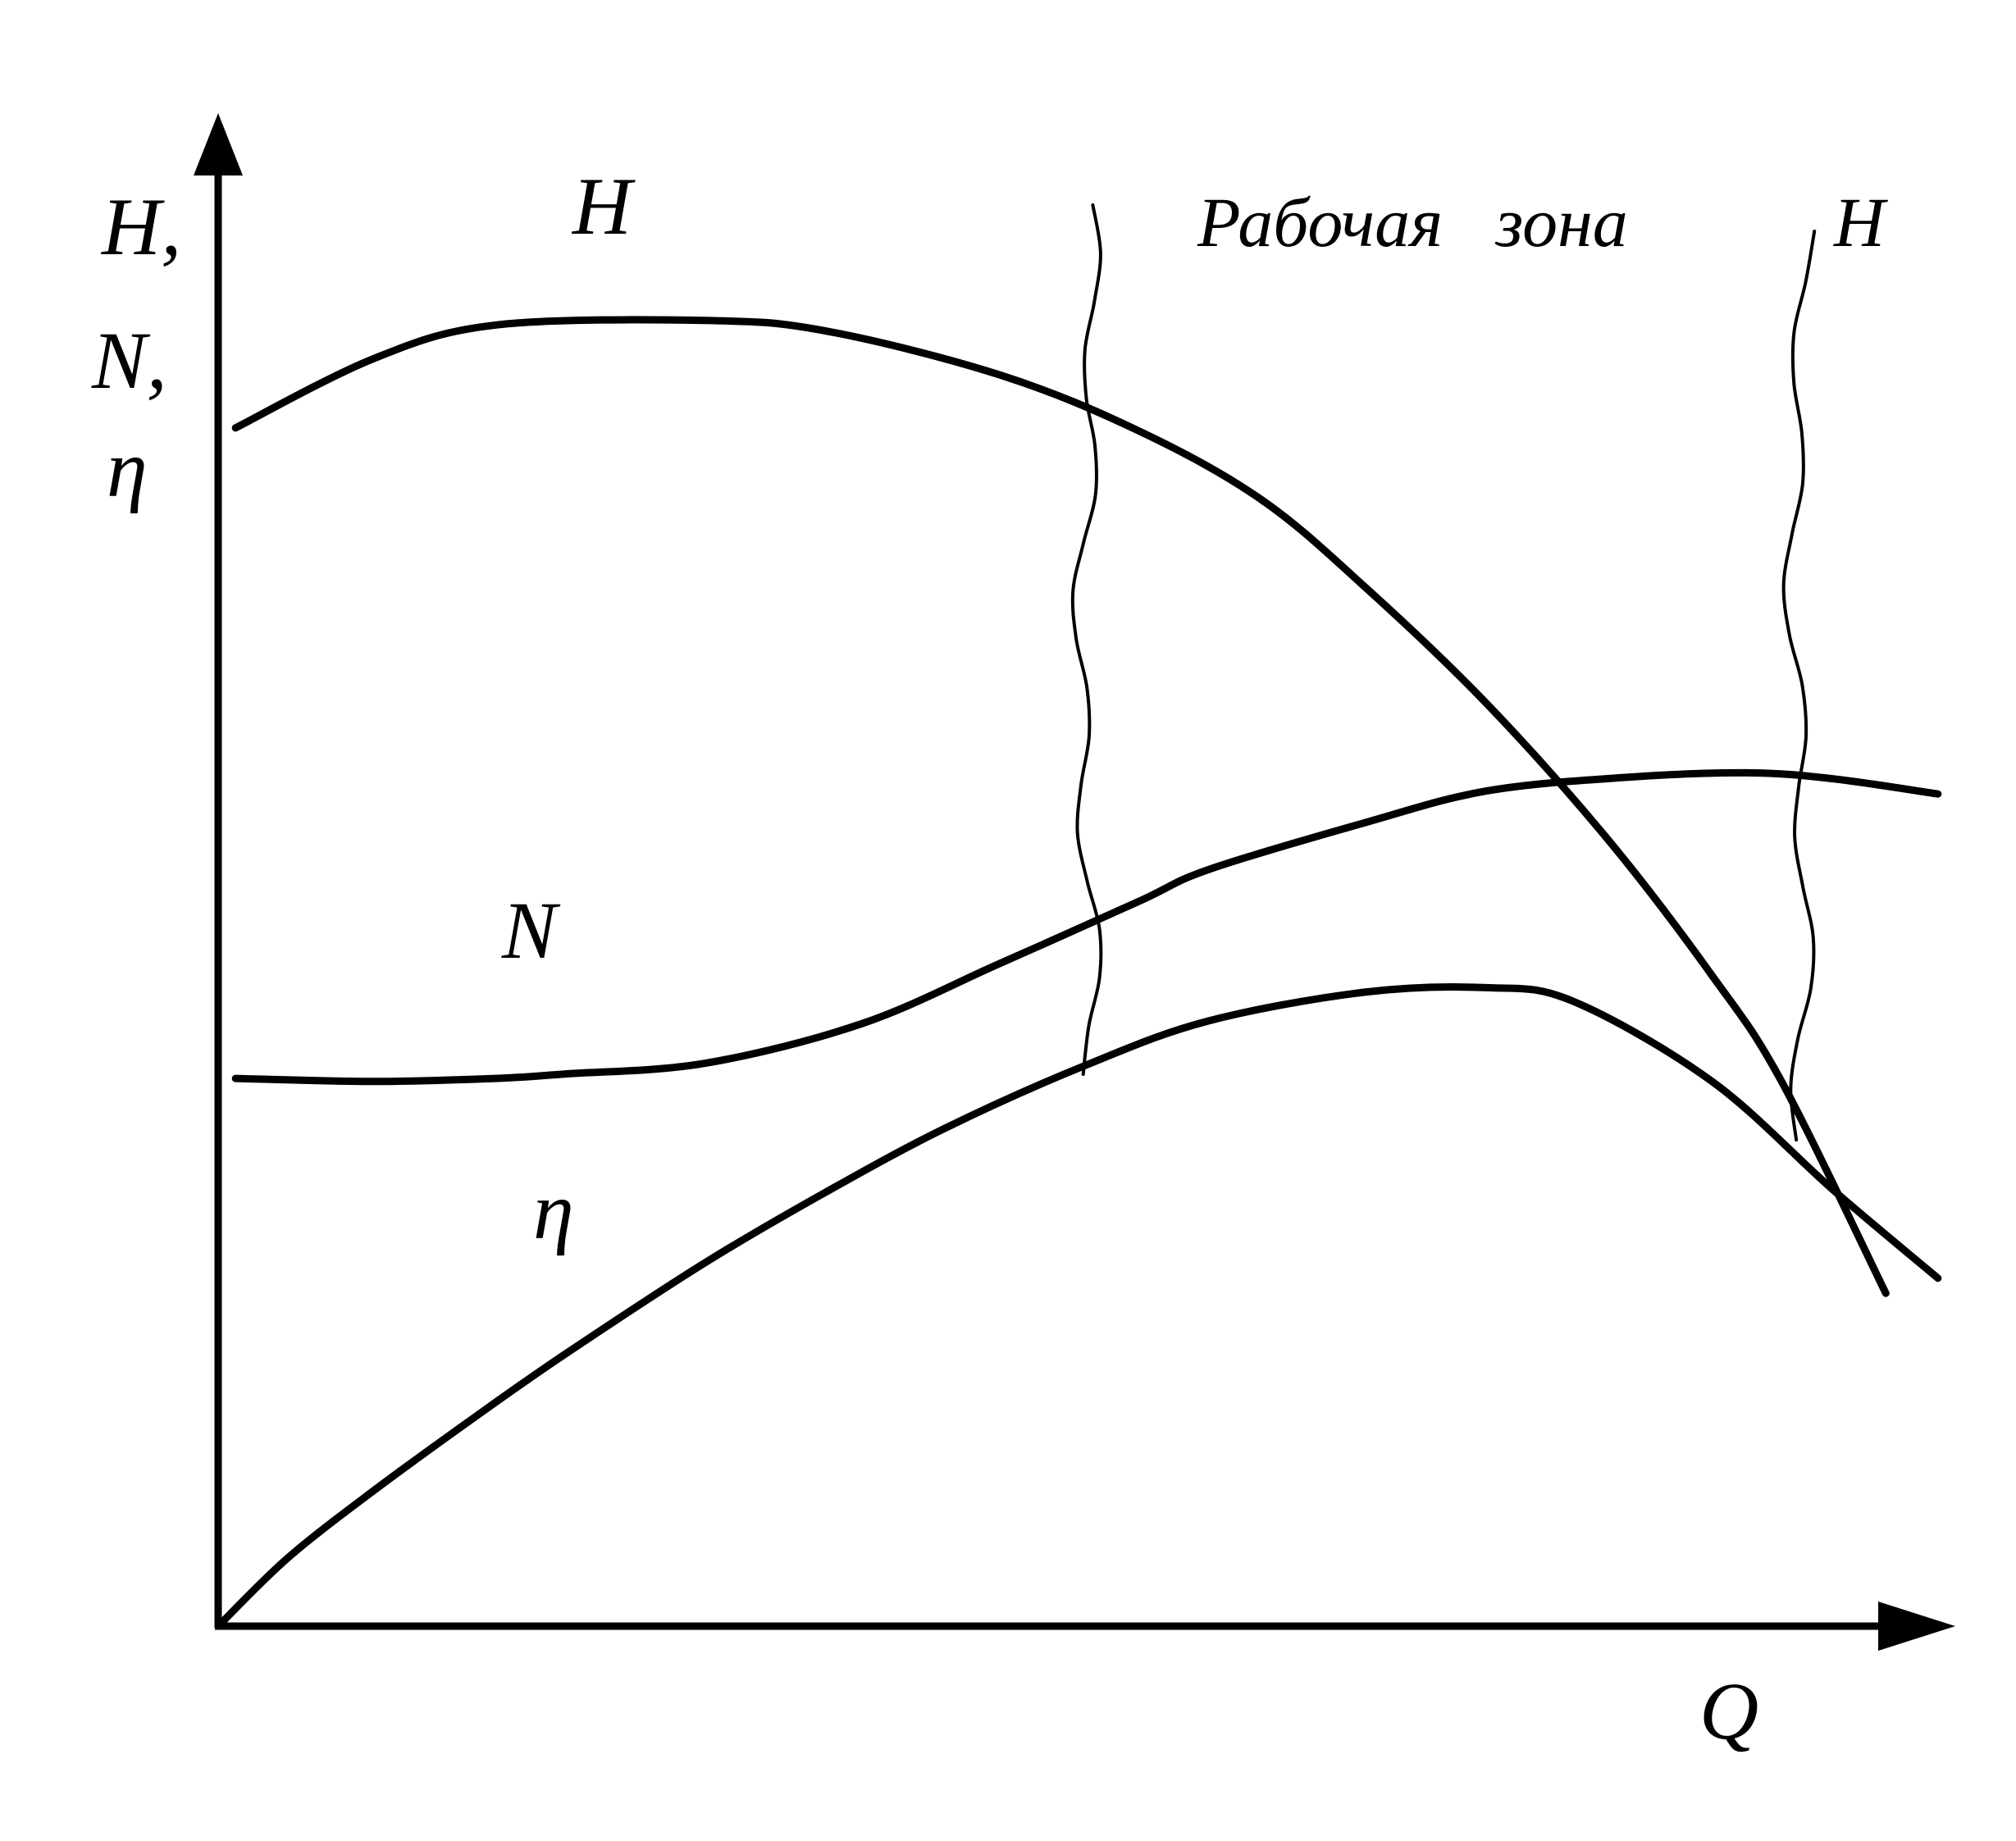 The image size is (2016, 1841). What do you see at coordinates (218, 144) in the screenshot?
I see `y-axis-arrowhead` at bounding box center [218, 144].